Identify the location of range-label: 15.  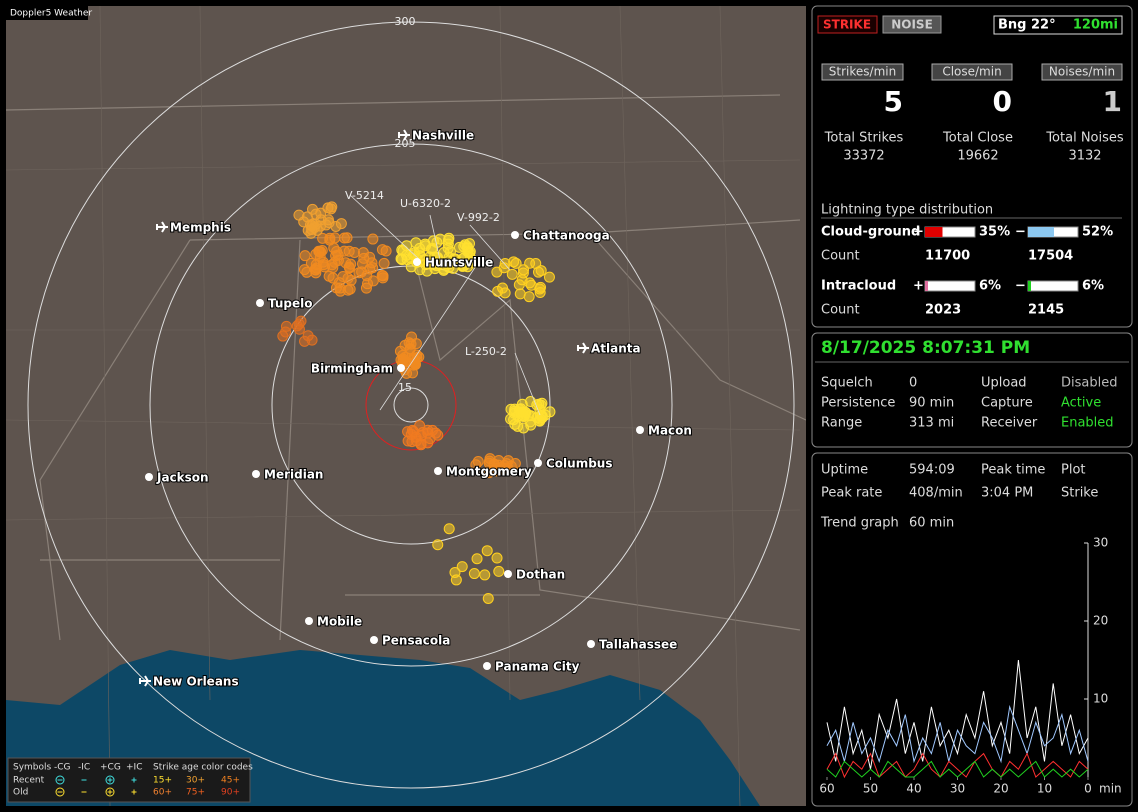
(405, 387).